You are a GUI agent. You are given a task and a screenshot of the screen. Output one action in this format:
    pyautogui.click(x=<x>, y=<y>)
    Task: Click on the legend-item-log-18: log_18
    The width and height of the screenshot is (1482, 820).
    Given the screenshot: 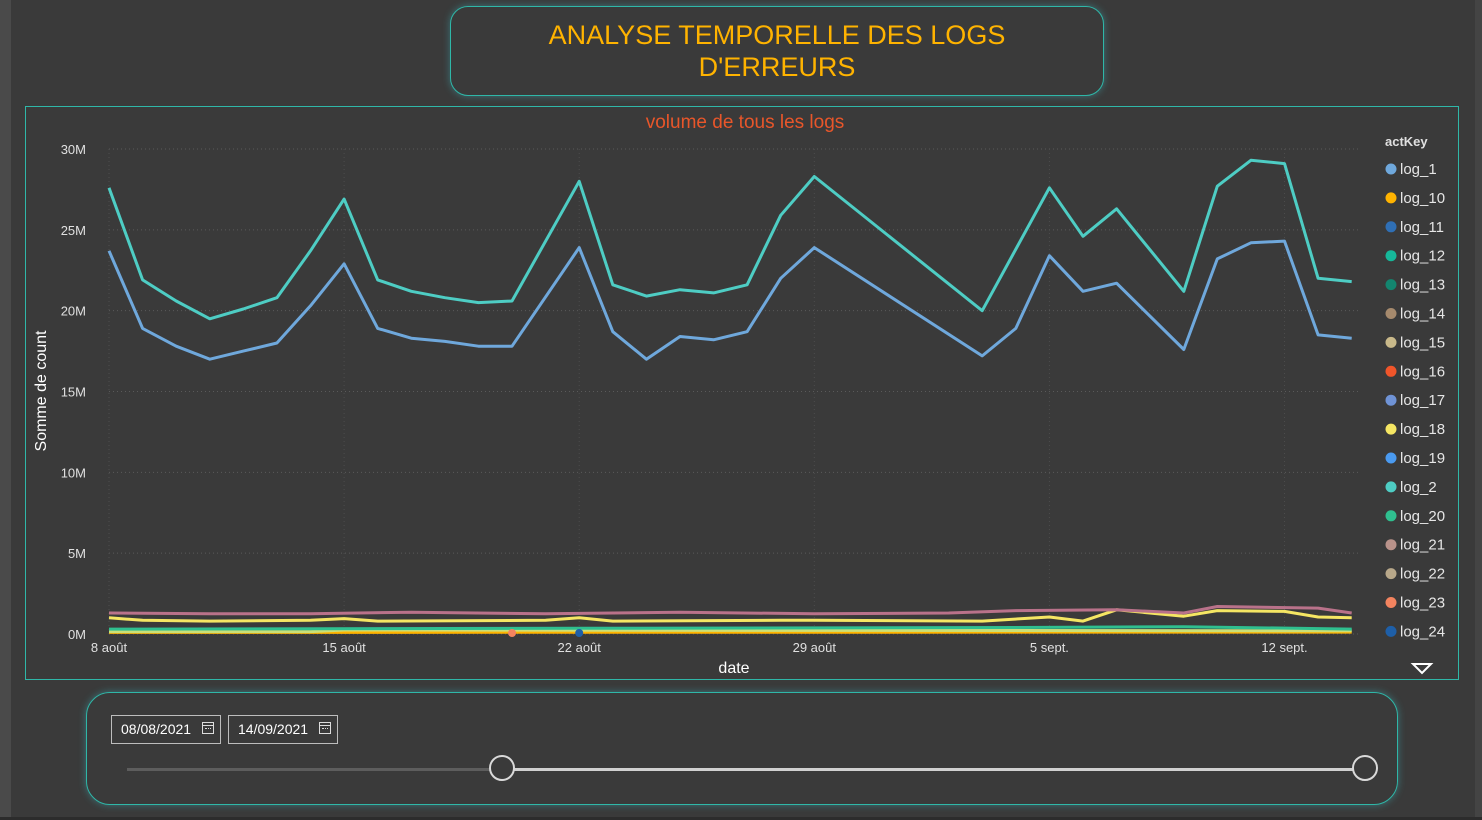 What is the action you would take?
    pyautogui.click(x=1422, y=429)
    